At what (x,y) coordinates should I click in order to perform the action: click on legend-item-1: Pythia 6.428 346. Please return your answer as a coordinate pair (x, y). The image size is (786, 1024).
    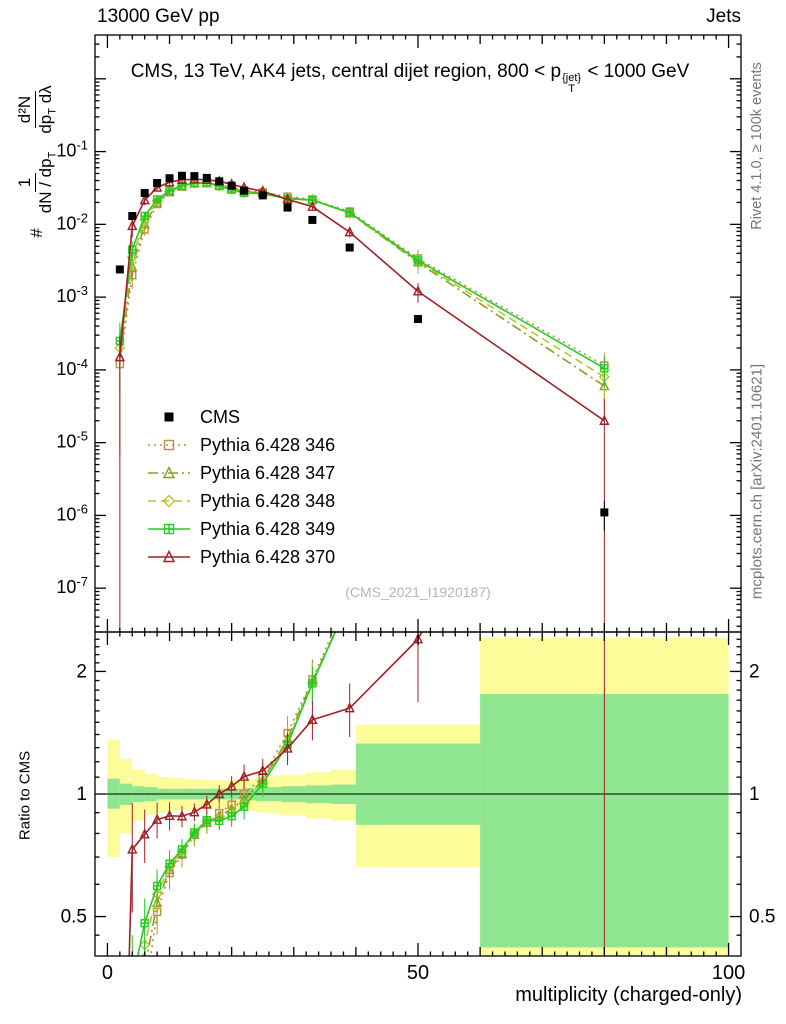
    Looking at the image, I should click on (240, 445).